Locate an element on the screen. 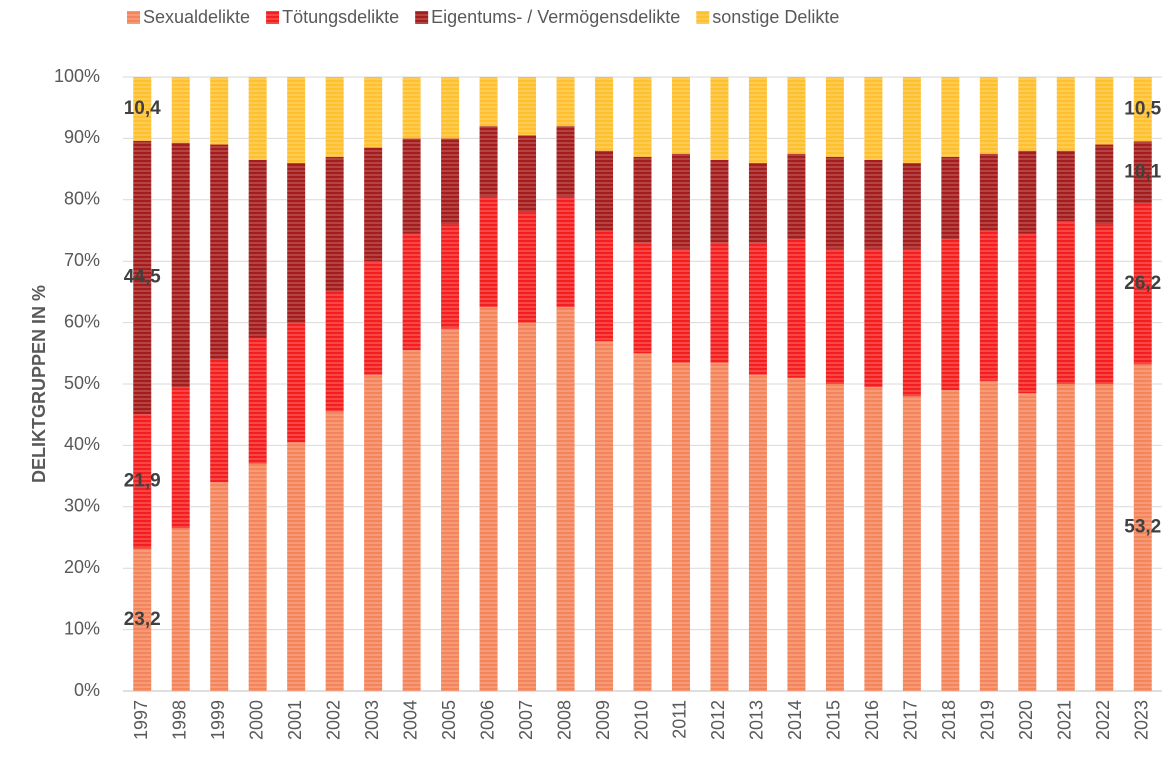  x-tick-label: 2001 is located at coordinates (295, 720).